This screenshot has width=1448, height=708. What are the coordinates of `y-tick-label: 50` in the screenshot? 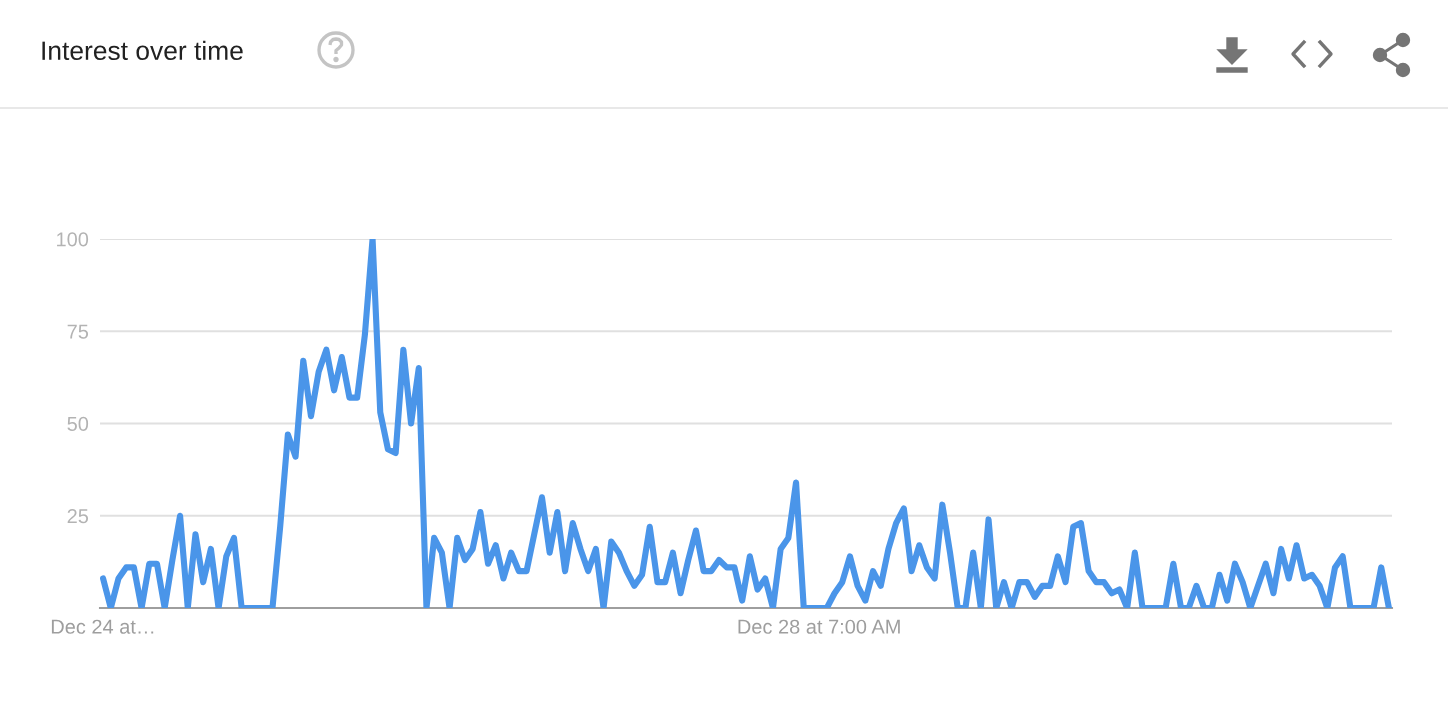 It's located at (78, 423).